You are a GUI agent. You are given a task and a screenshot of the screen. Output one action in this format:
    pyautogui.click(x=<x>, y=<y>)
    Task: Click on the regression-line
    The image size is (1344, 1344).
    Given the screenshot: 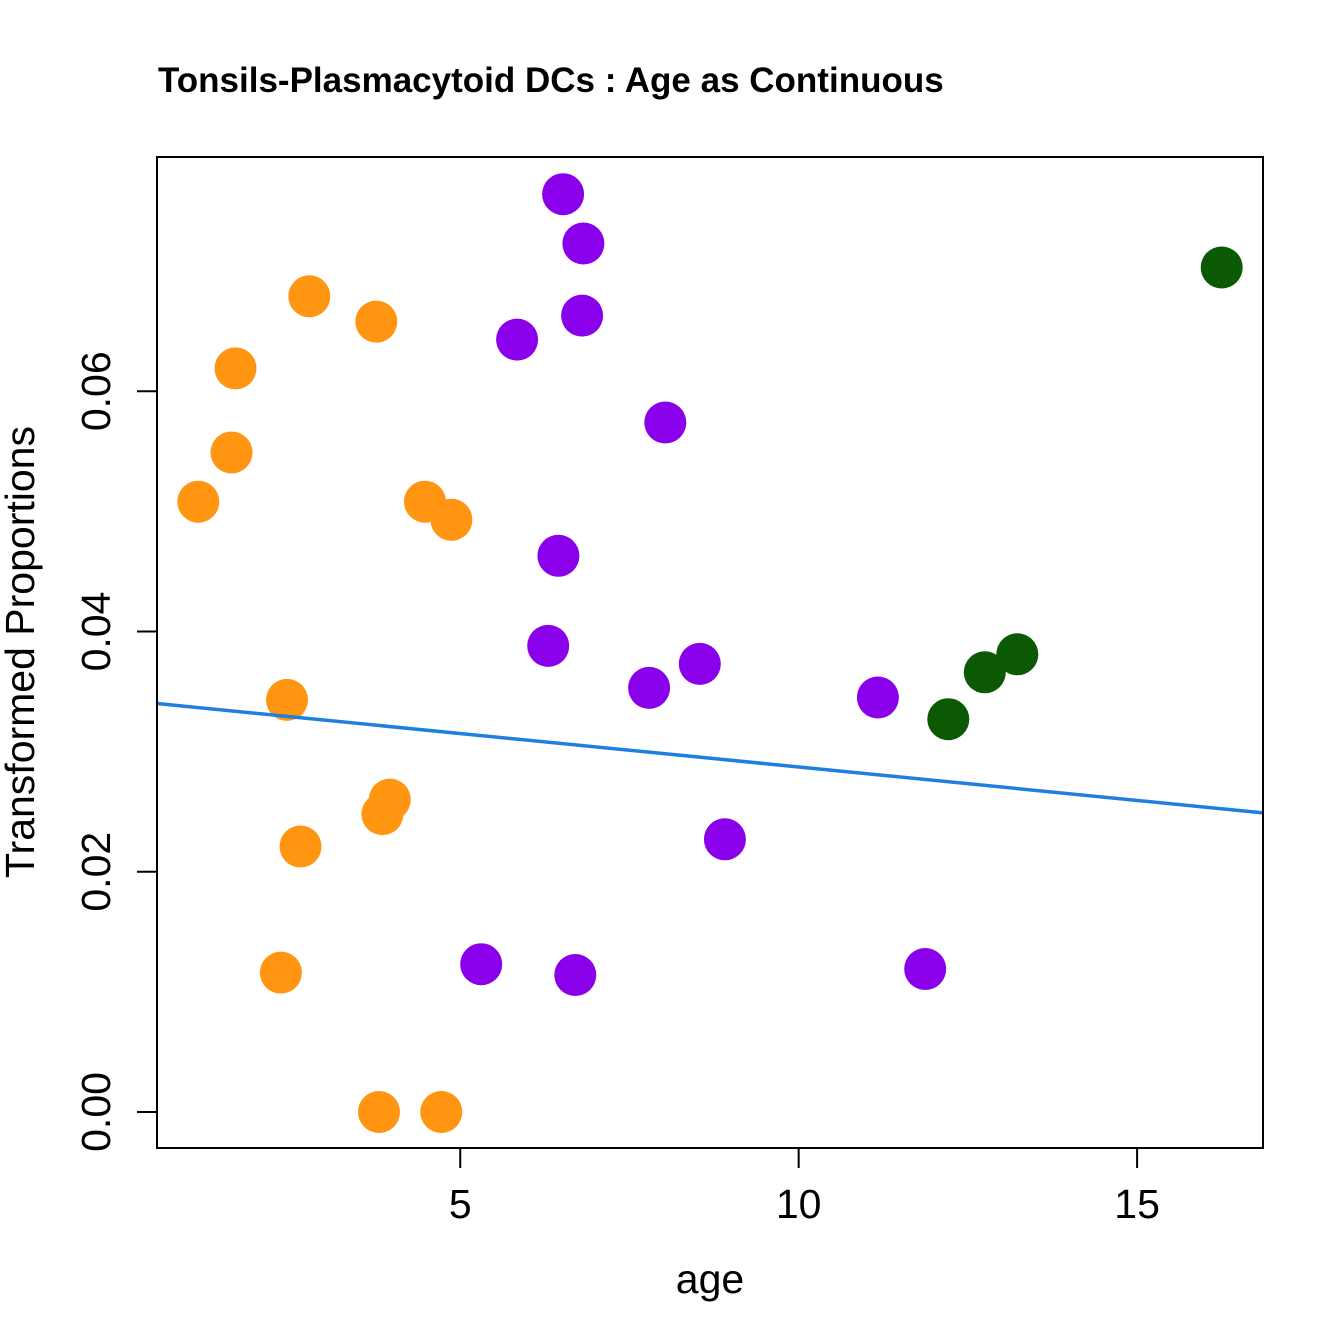 What is the action you would take?
    pyautogui.click(x=710, y=758)
    